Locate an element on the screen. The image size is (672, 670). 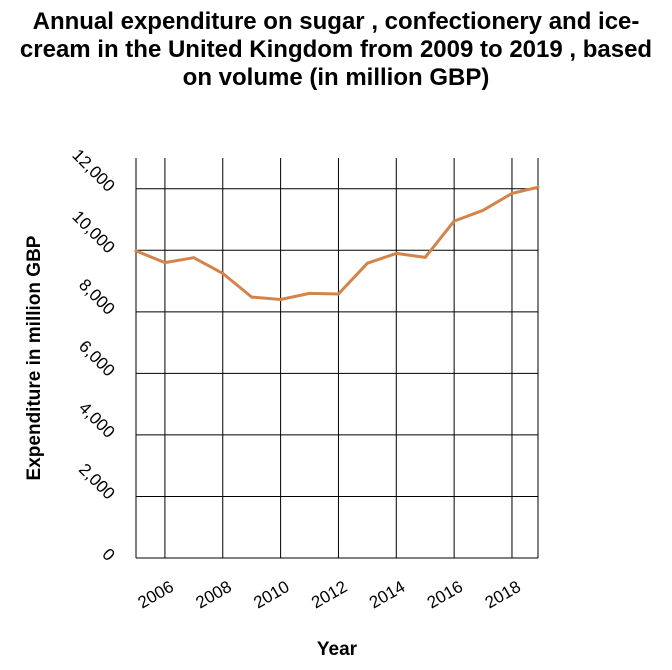
series-layer is located at coordinates (337, 243).